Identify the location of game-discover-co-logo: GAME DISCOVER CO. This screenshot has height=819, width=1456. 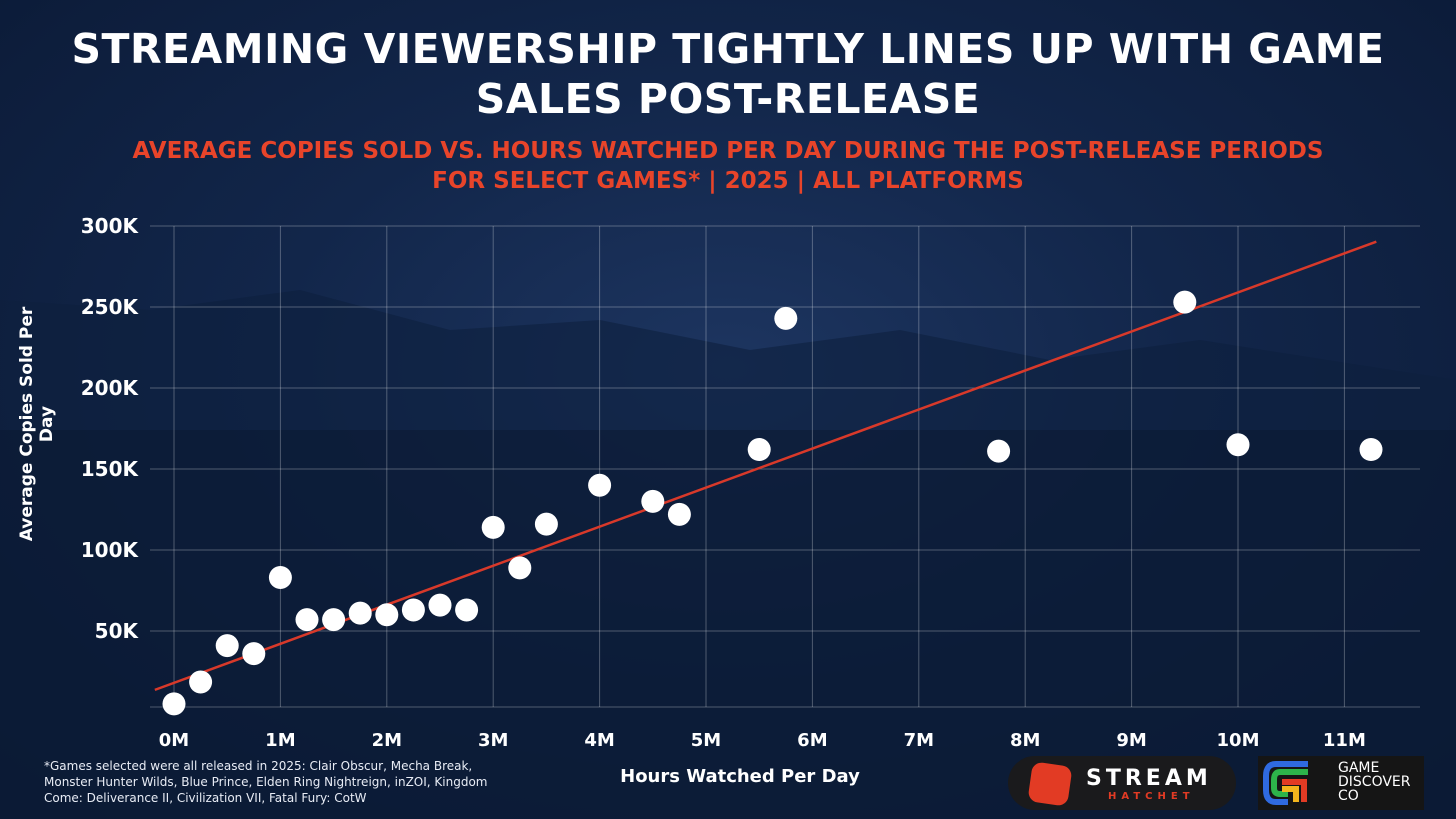
(1341, 783).